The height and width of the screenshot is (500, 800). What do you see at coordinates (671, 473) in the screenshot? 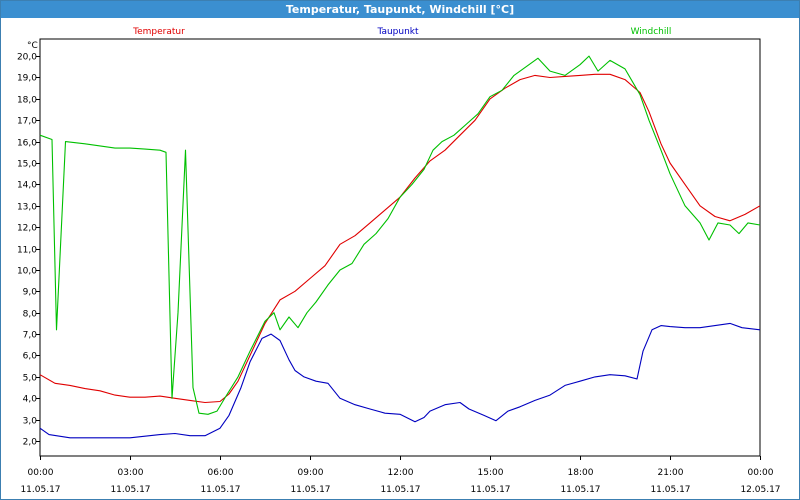
I see `x-tick-time: 21:00` at bounding box center [671, 473].